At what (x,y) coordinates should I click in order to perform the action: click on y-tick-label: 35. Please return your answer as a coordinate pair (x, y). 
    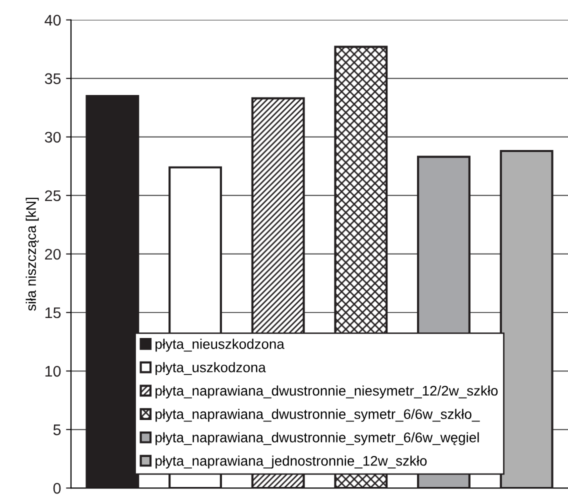
    Looking at the image, I should click on (52, 78).